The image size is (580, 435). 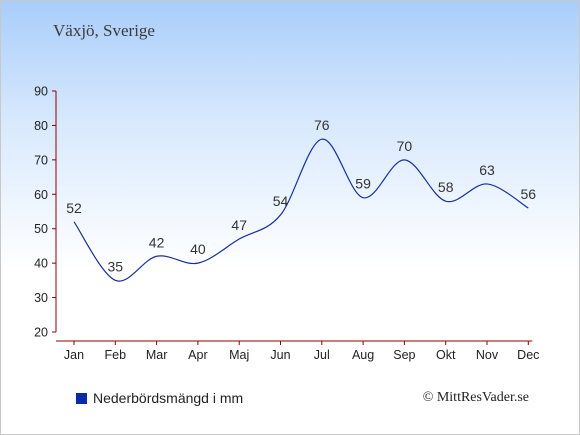 What do you see at coordinates (41, 264) in the screenshot?
I see `y-tick-label: 40` at bounding box center [41, 264].